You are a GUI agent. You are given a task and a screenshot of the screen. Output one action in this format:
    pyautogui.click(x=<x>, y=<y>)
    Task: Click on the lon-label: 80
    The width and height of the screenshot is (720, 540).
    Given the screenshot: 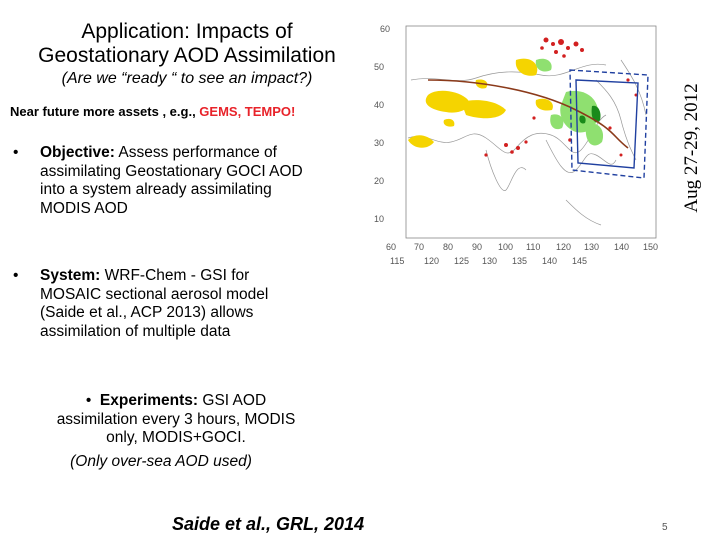 What is the action you would take?
    pyautogui.click(x=448, y=247)
    